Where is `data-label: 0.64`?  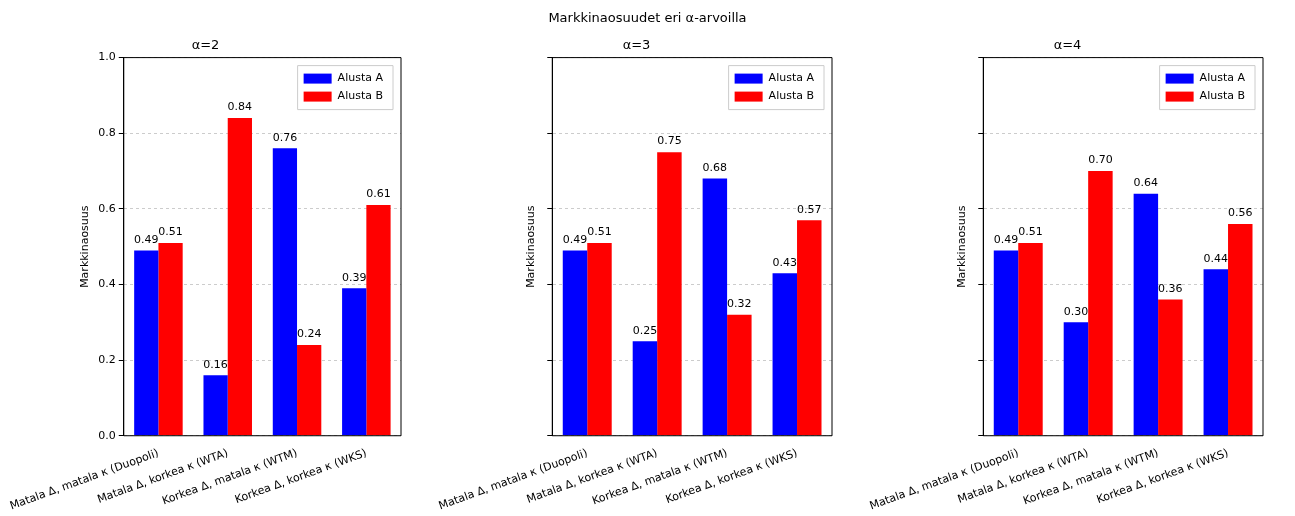
data-label: 0.64 is located at coordinates (1146, 183).